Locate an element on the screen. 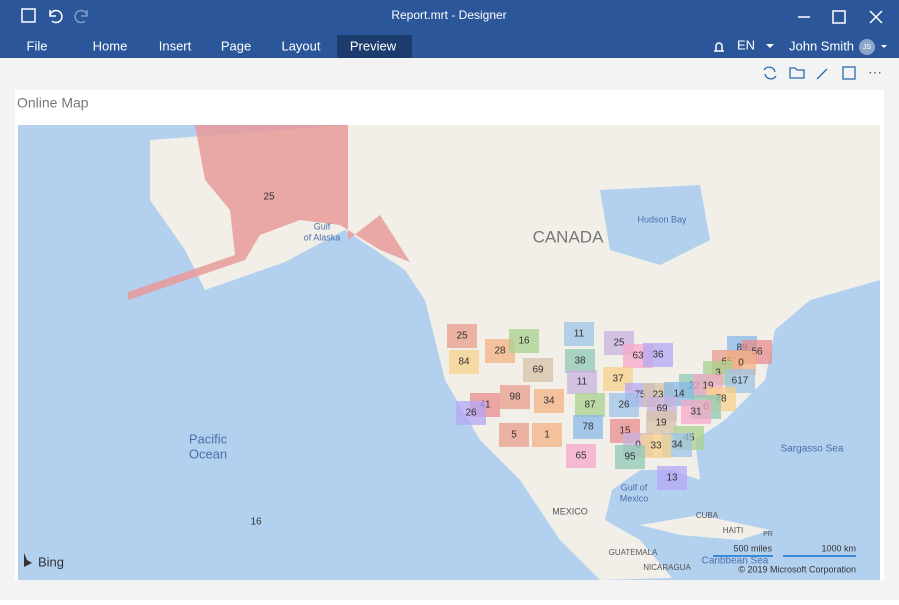 This screenshot has width=899, height=605. user-initials: JS is located at coordinates (867, 47).